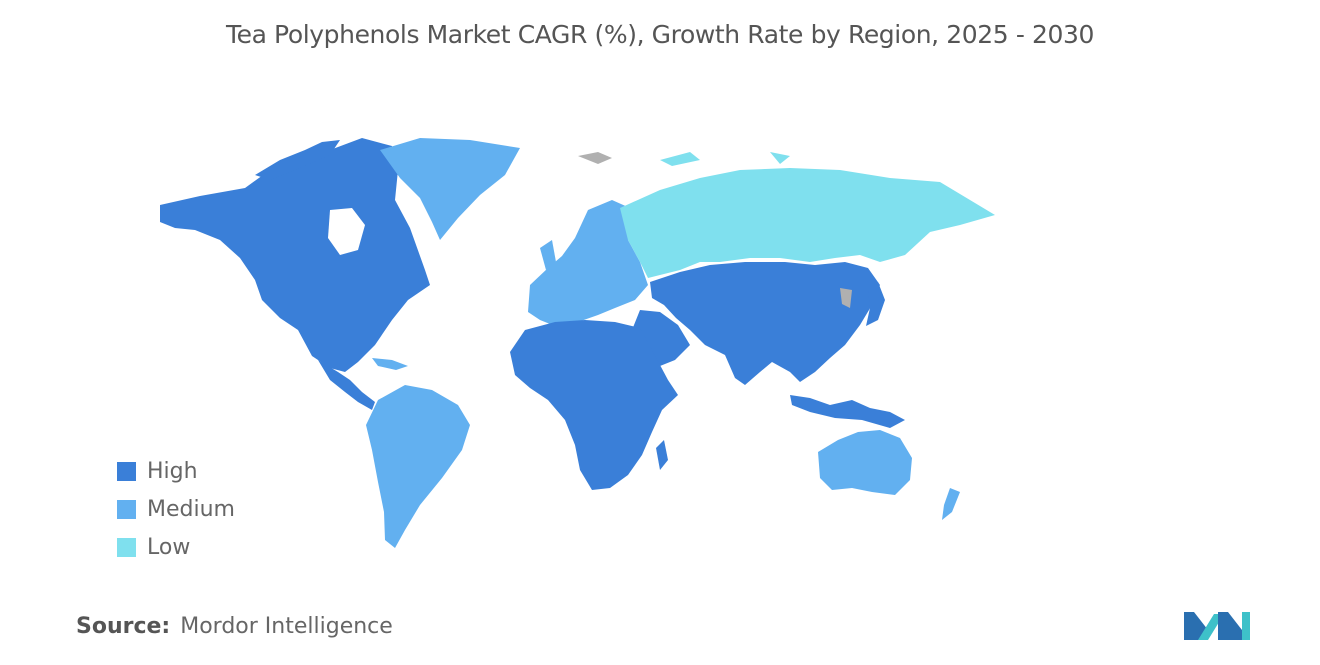 This screenshot has width=1320, height=665. I want to click on region-caribbean, so click(390, 364).